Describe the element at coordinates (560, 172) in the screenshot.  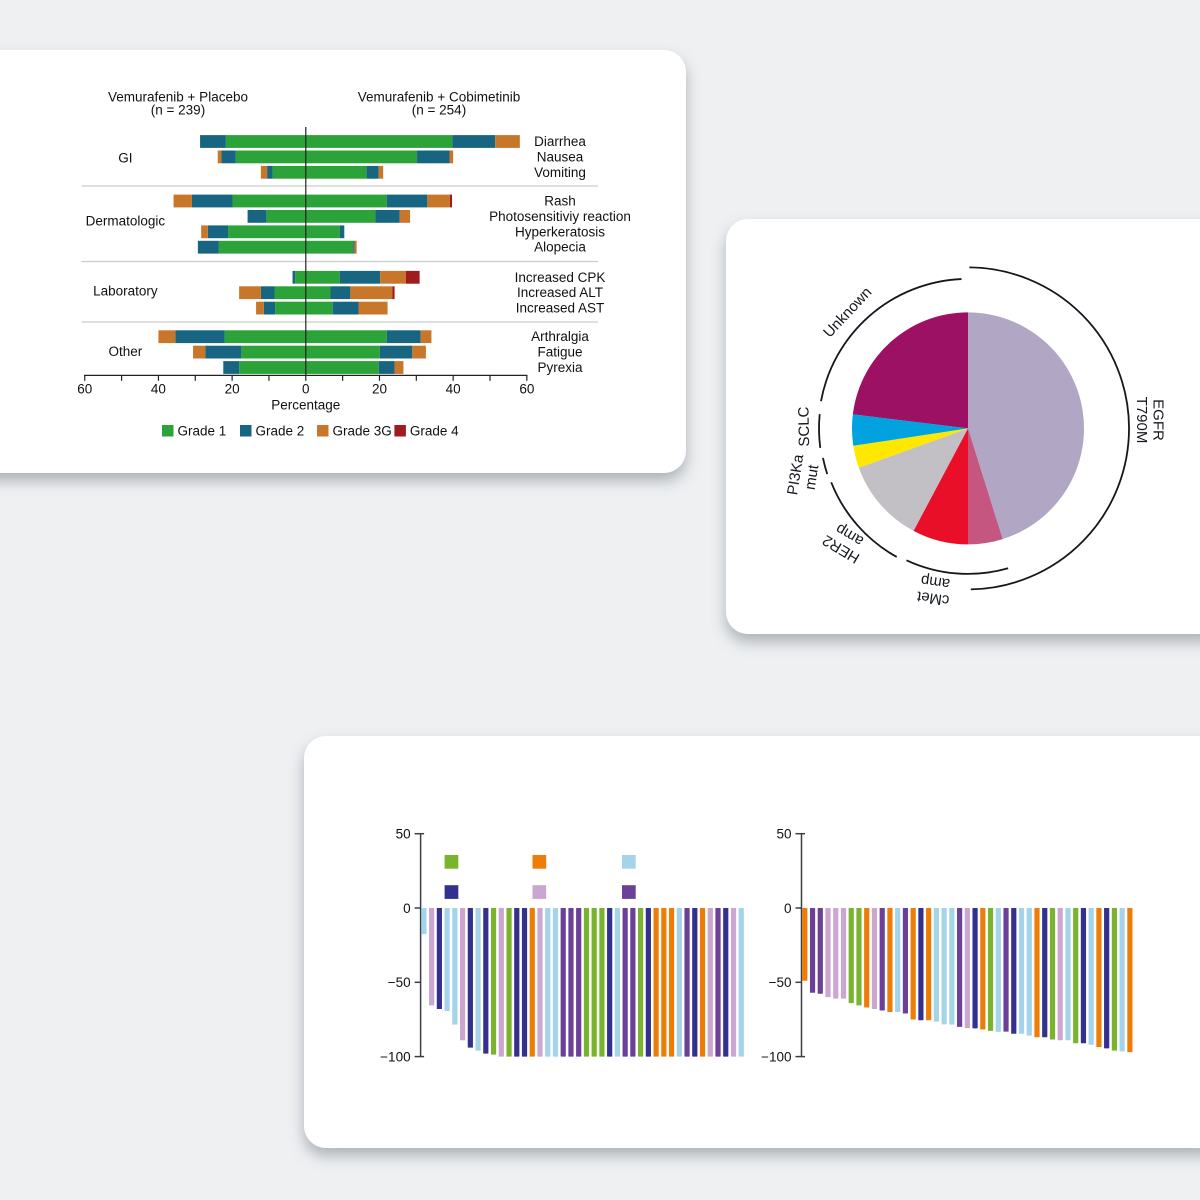
I see `svg-text: Vomiting` at that location.